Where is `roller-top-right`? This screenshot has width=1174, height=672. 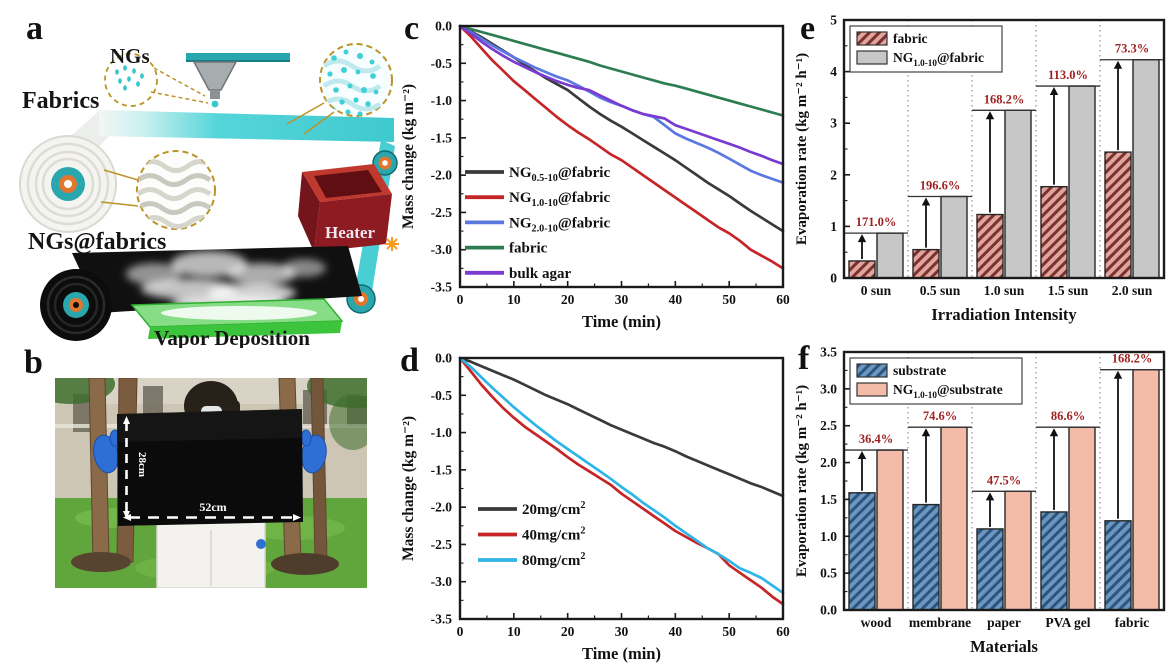
roller-top-right is located at coordinates (385, 163).